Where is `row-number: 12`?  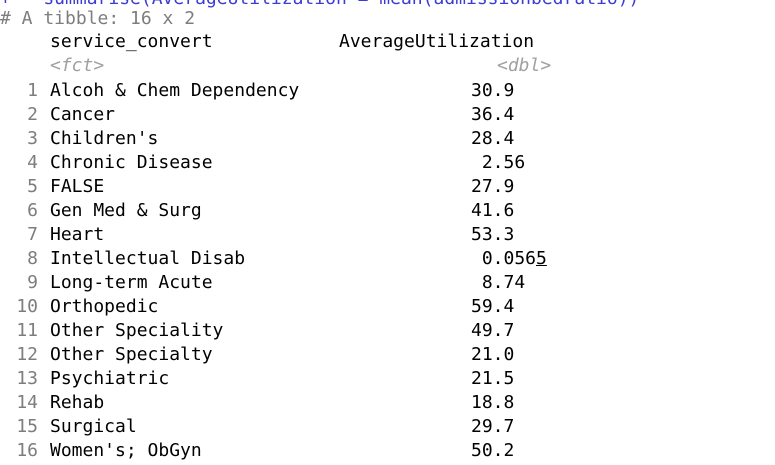
row-number: 12 is located at coordinates (27, 354).